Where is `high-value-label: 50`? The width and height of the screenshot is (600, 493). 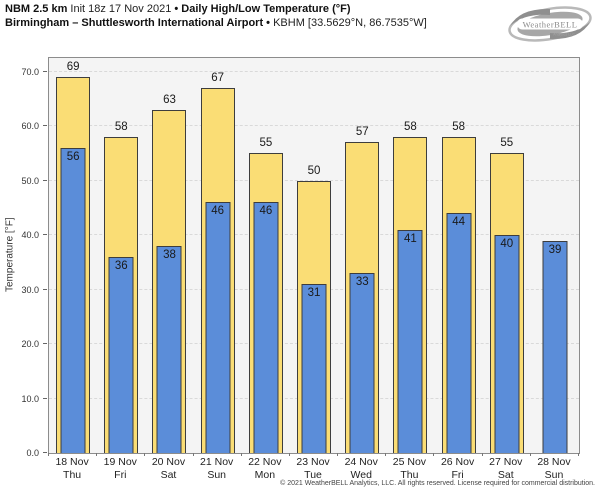 high-value-label: 50 is located at coordinates (314, 170).